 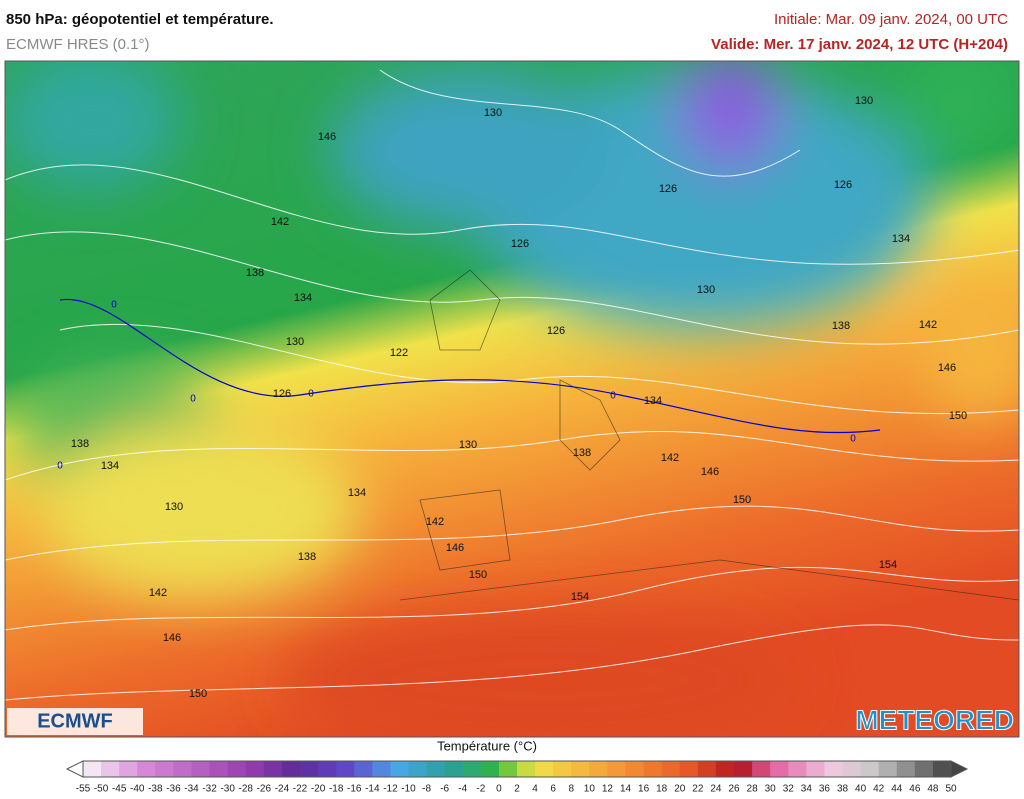 I want to click on subtitle: ECMWF HRES (0.1°), so click(x=78, y=44).